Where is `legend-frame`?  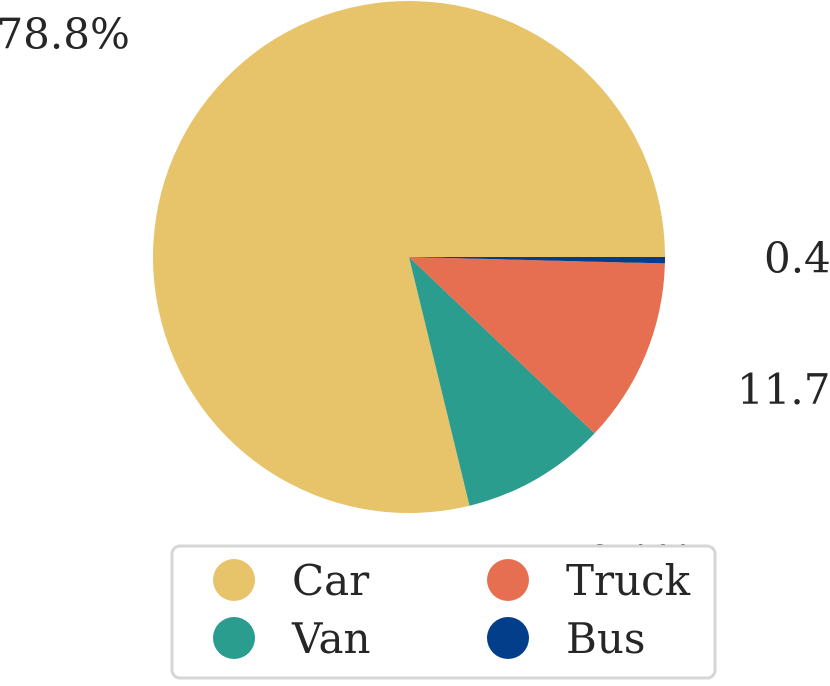 legend-frame is located at coordinates (443, 612).